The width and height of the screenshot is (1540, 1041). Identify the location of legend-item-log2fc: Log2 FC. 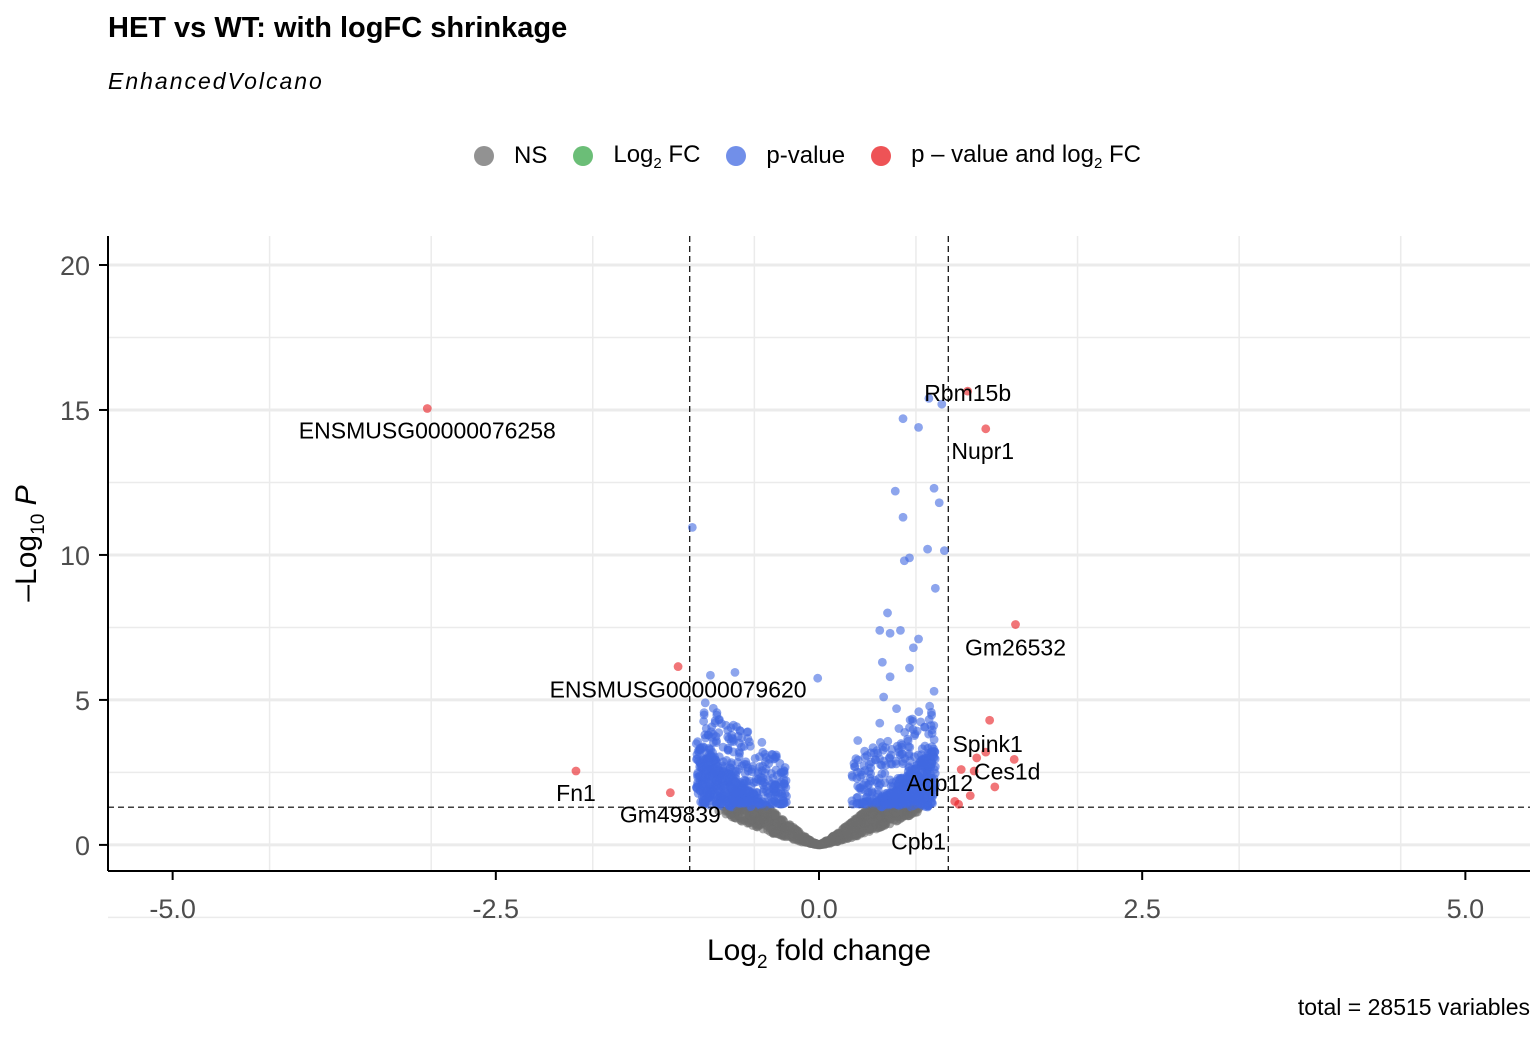
(637, 156).